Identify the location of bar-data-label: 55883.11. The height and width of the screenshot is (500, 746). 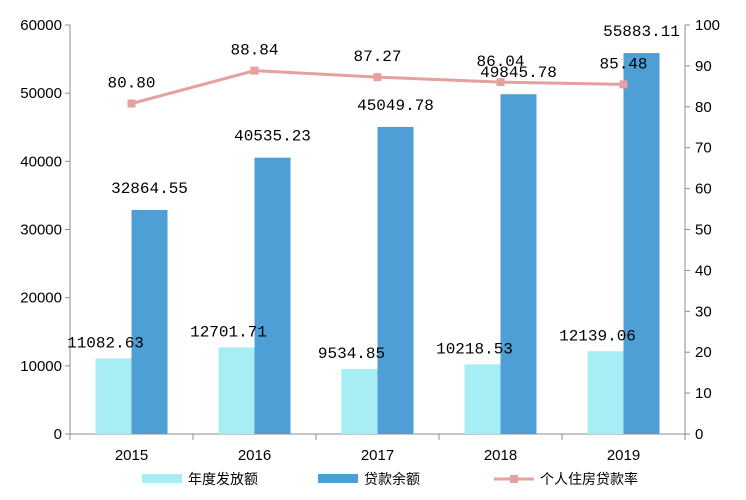
(641, 32).